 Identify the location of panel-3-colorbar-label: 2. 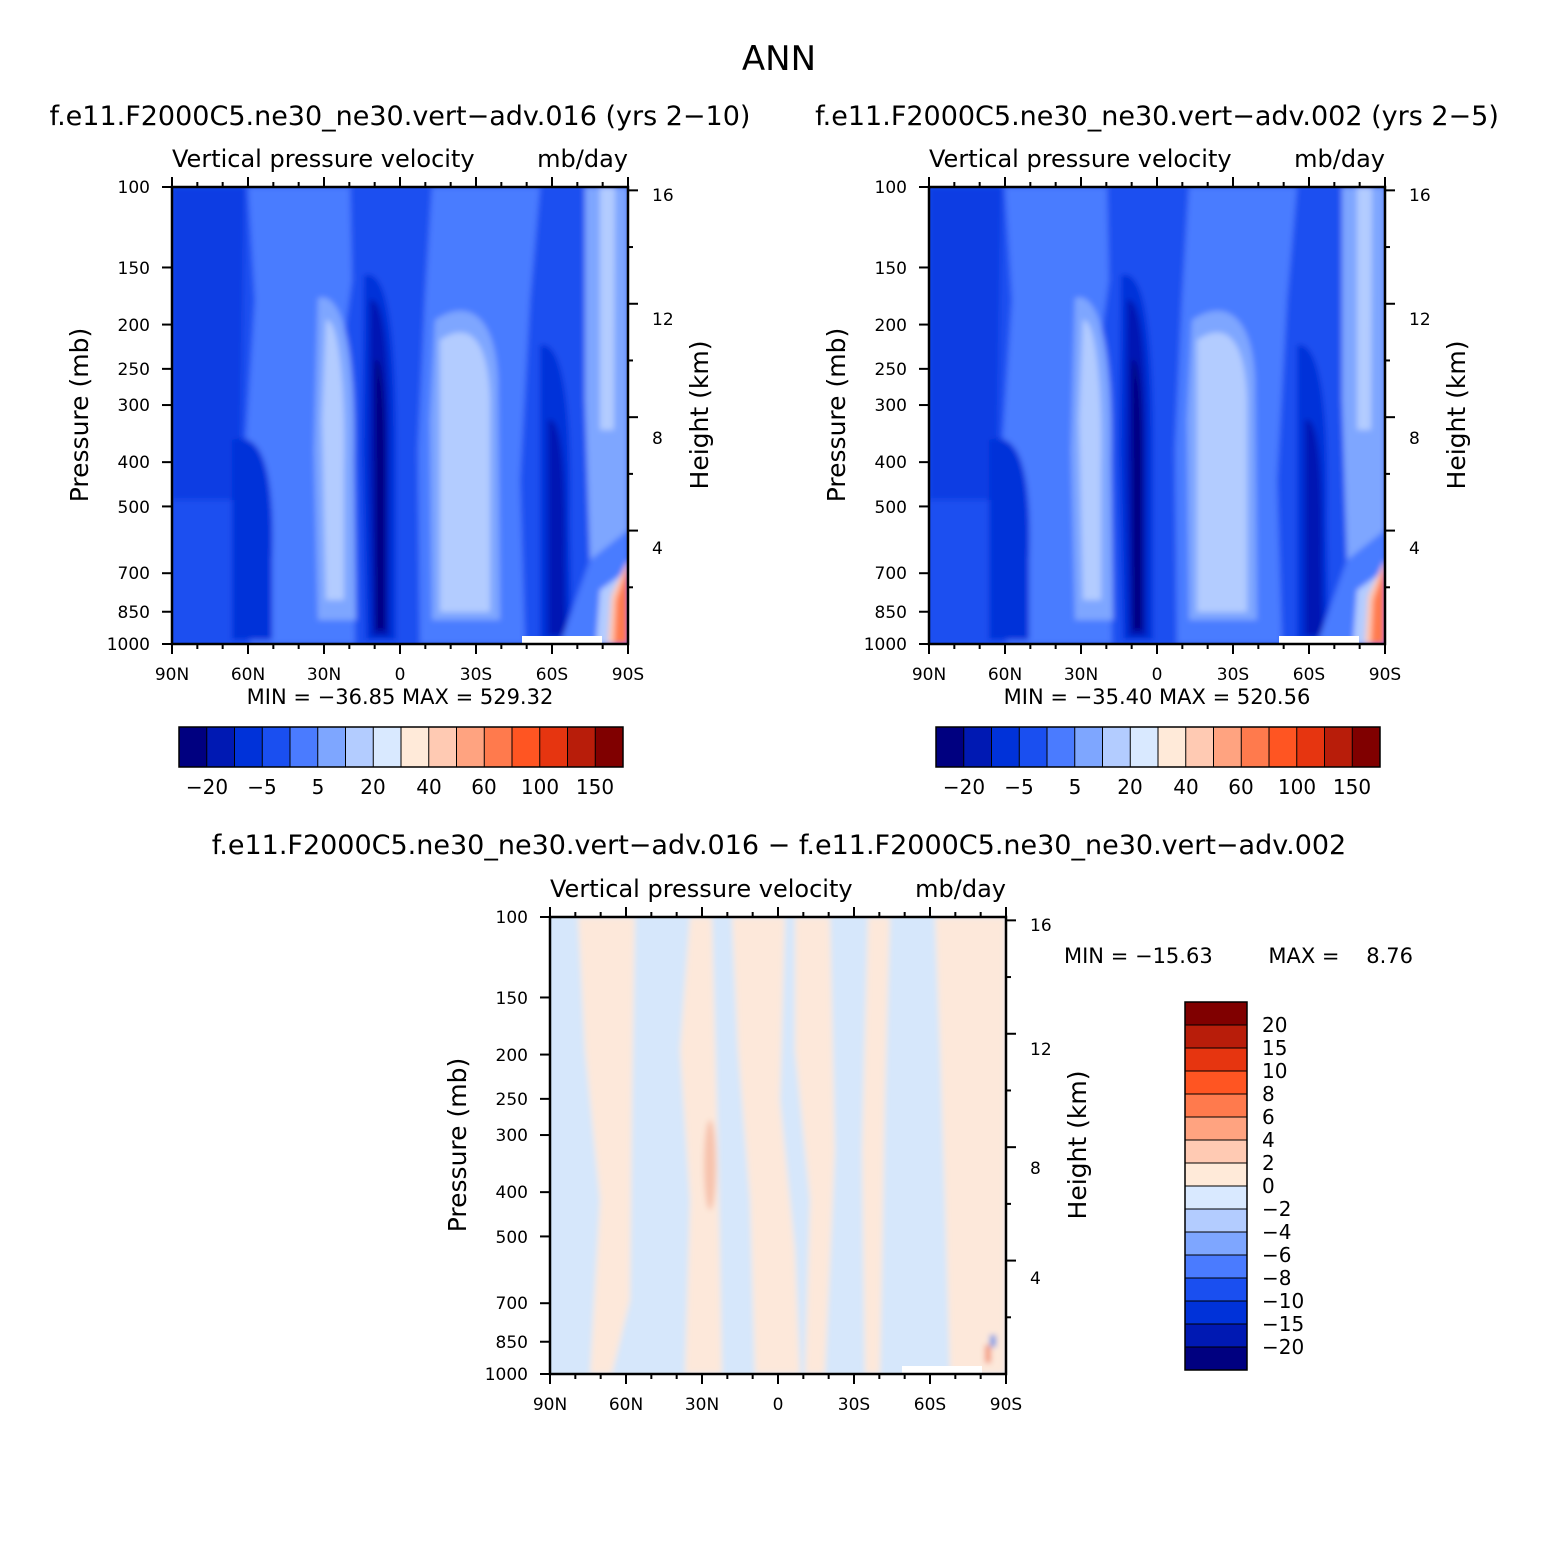
(1268, 1163).